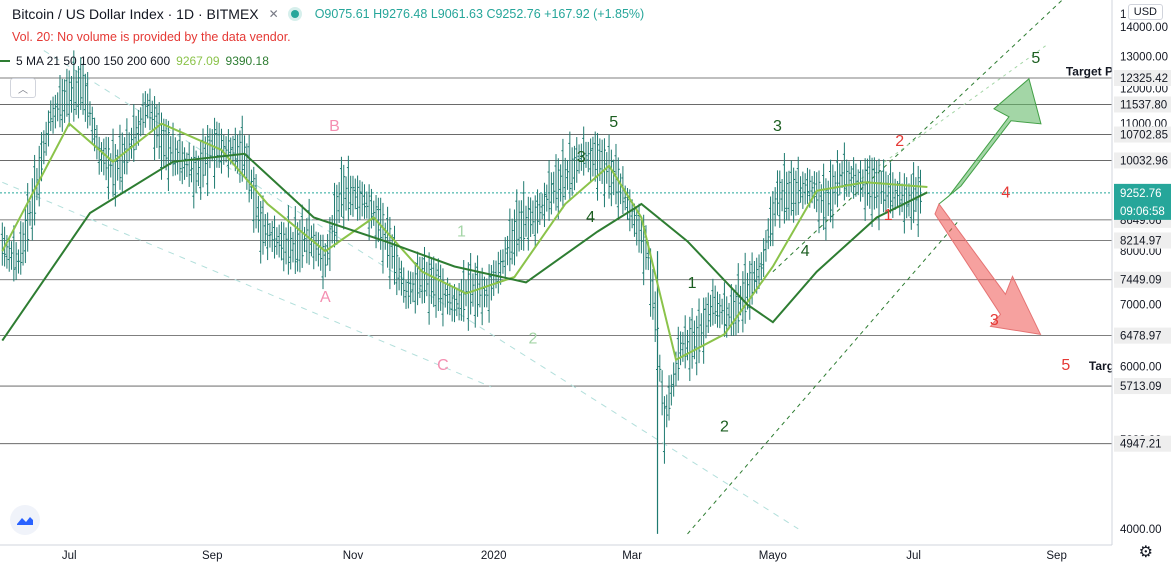 The height and width of the screenshot is (562, 1171). I want to click on chevron-up-icon: ︿, so click(23, 90).